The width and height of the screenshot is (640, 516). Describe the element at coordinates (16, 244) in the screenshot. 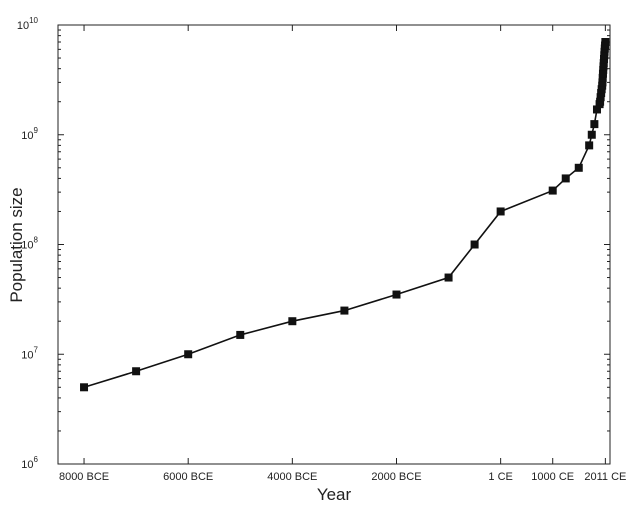

I see `y-axis-title: Population size` at that location.